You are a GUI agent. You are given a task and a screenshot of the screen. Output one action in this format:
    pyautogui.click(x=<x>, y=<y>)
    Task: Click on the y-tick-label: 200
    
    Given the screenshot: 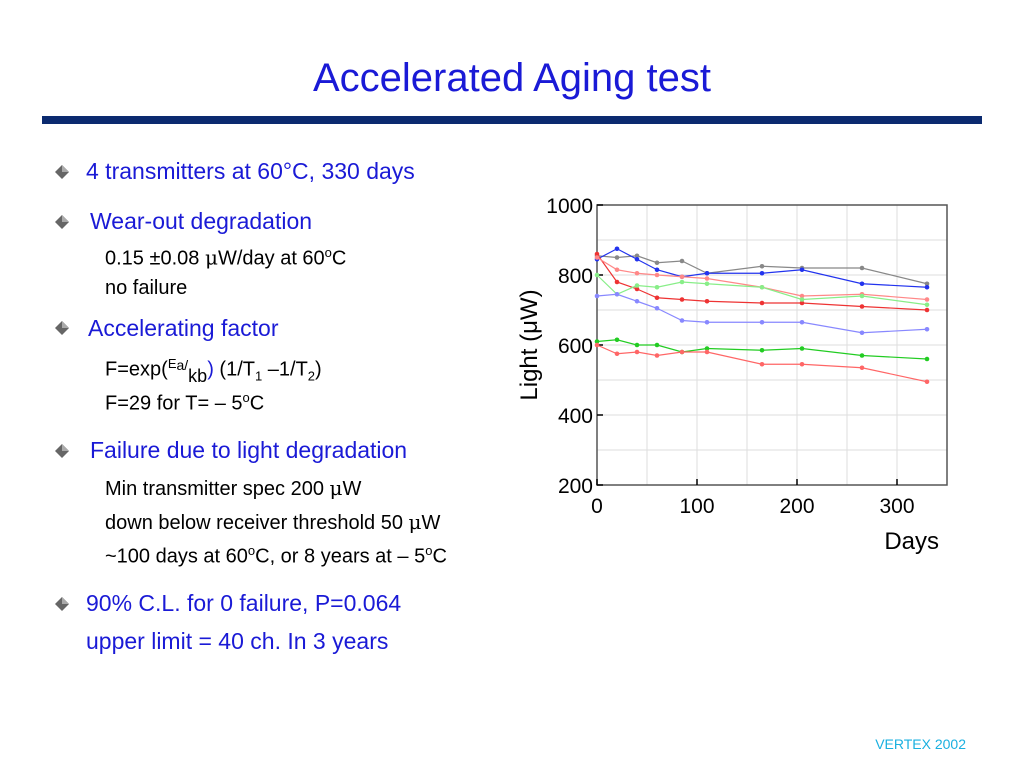 What is the action you would take?
    pyautogui.click(x=575, y=486)
    